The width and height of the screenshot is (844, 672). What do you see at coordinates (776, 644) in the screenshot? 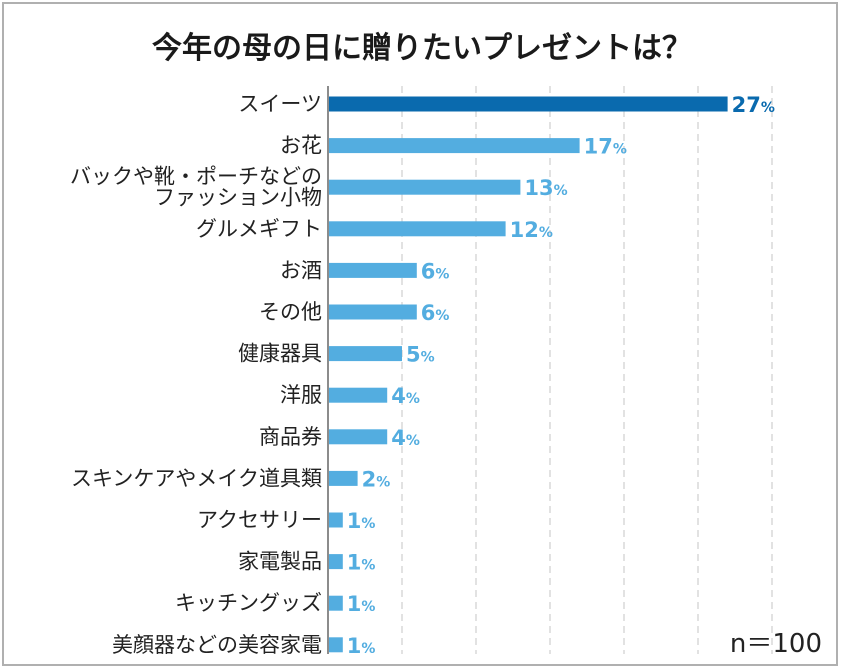
I see `sample-size-label: n＝100` at bounding box center [776, 644].